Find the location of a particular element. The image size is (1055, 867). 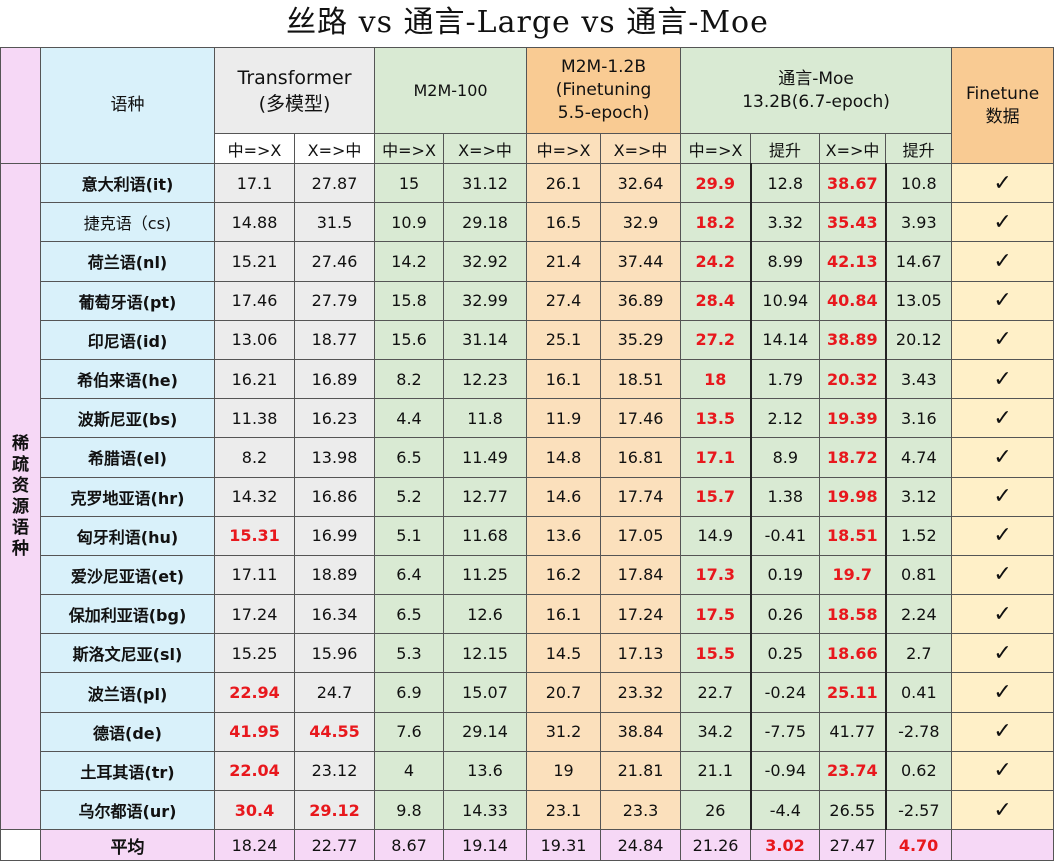

value-cell: -0.24 is located at coordinates (785, 692).